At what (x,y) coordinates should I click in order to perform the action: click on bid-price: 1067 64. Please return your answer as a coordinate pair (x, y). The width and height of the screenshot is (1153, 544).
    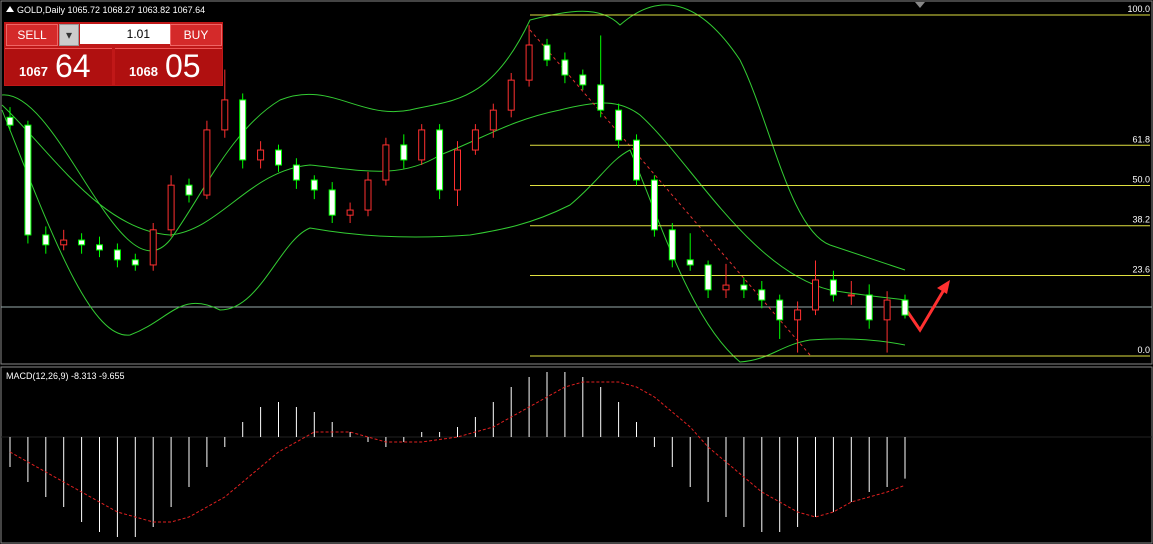
    Looking at the image, I should click on (58, 66).